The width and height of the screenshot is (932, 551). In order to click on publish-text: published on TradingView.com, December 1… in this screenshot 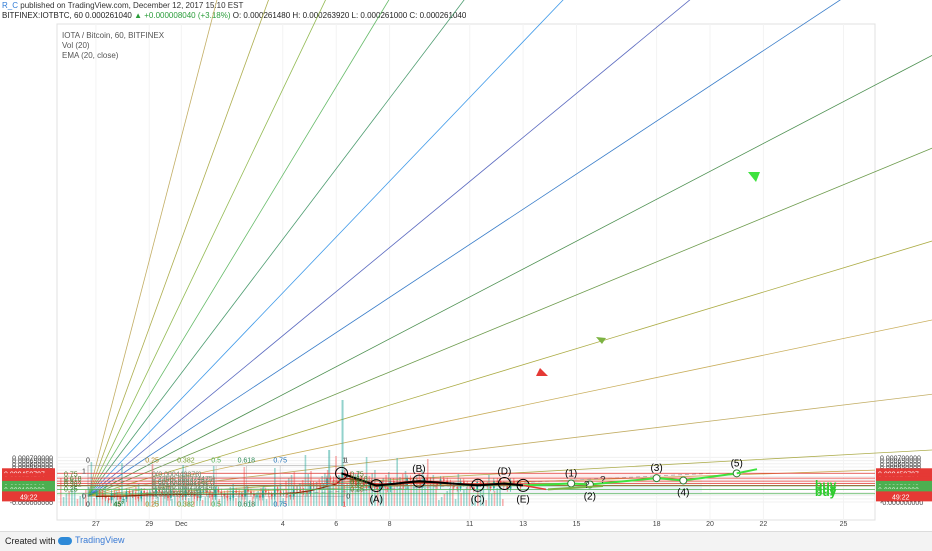, I will do `click(131, 5)`.